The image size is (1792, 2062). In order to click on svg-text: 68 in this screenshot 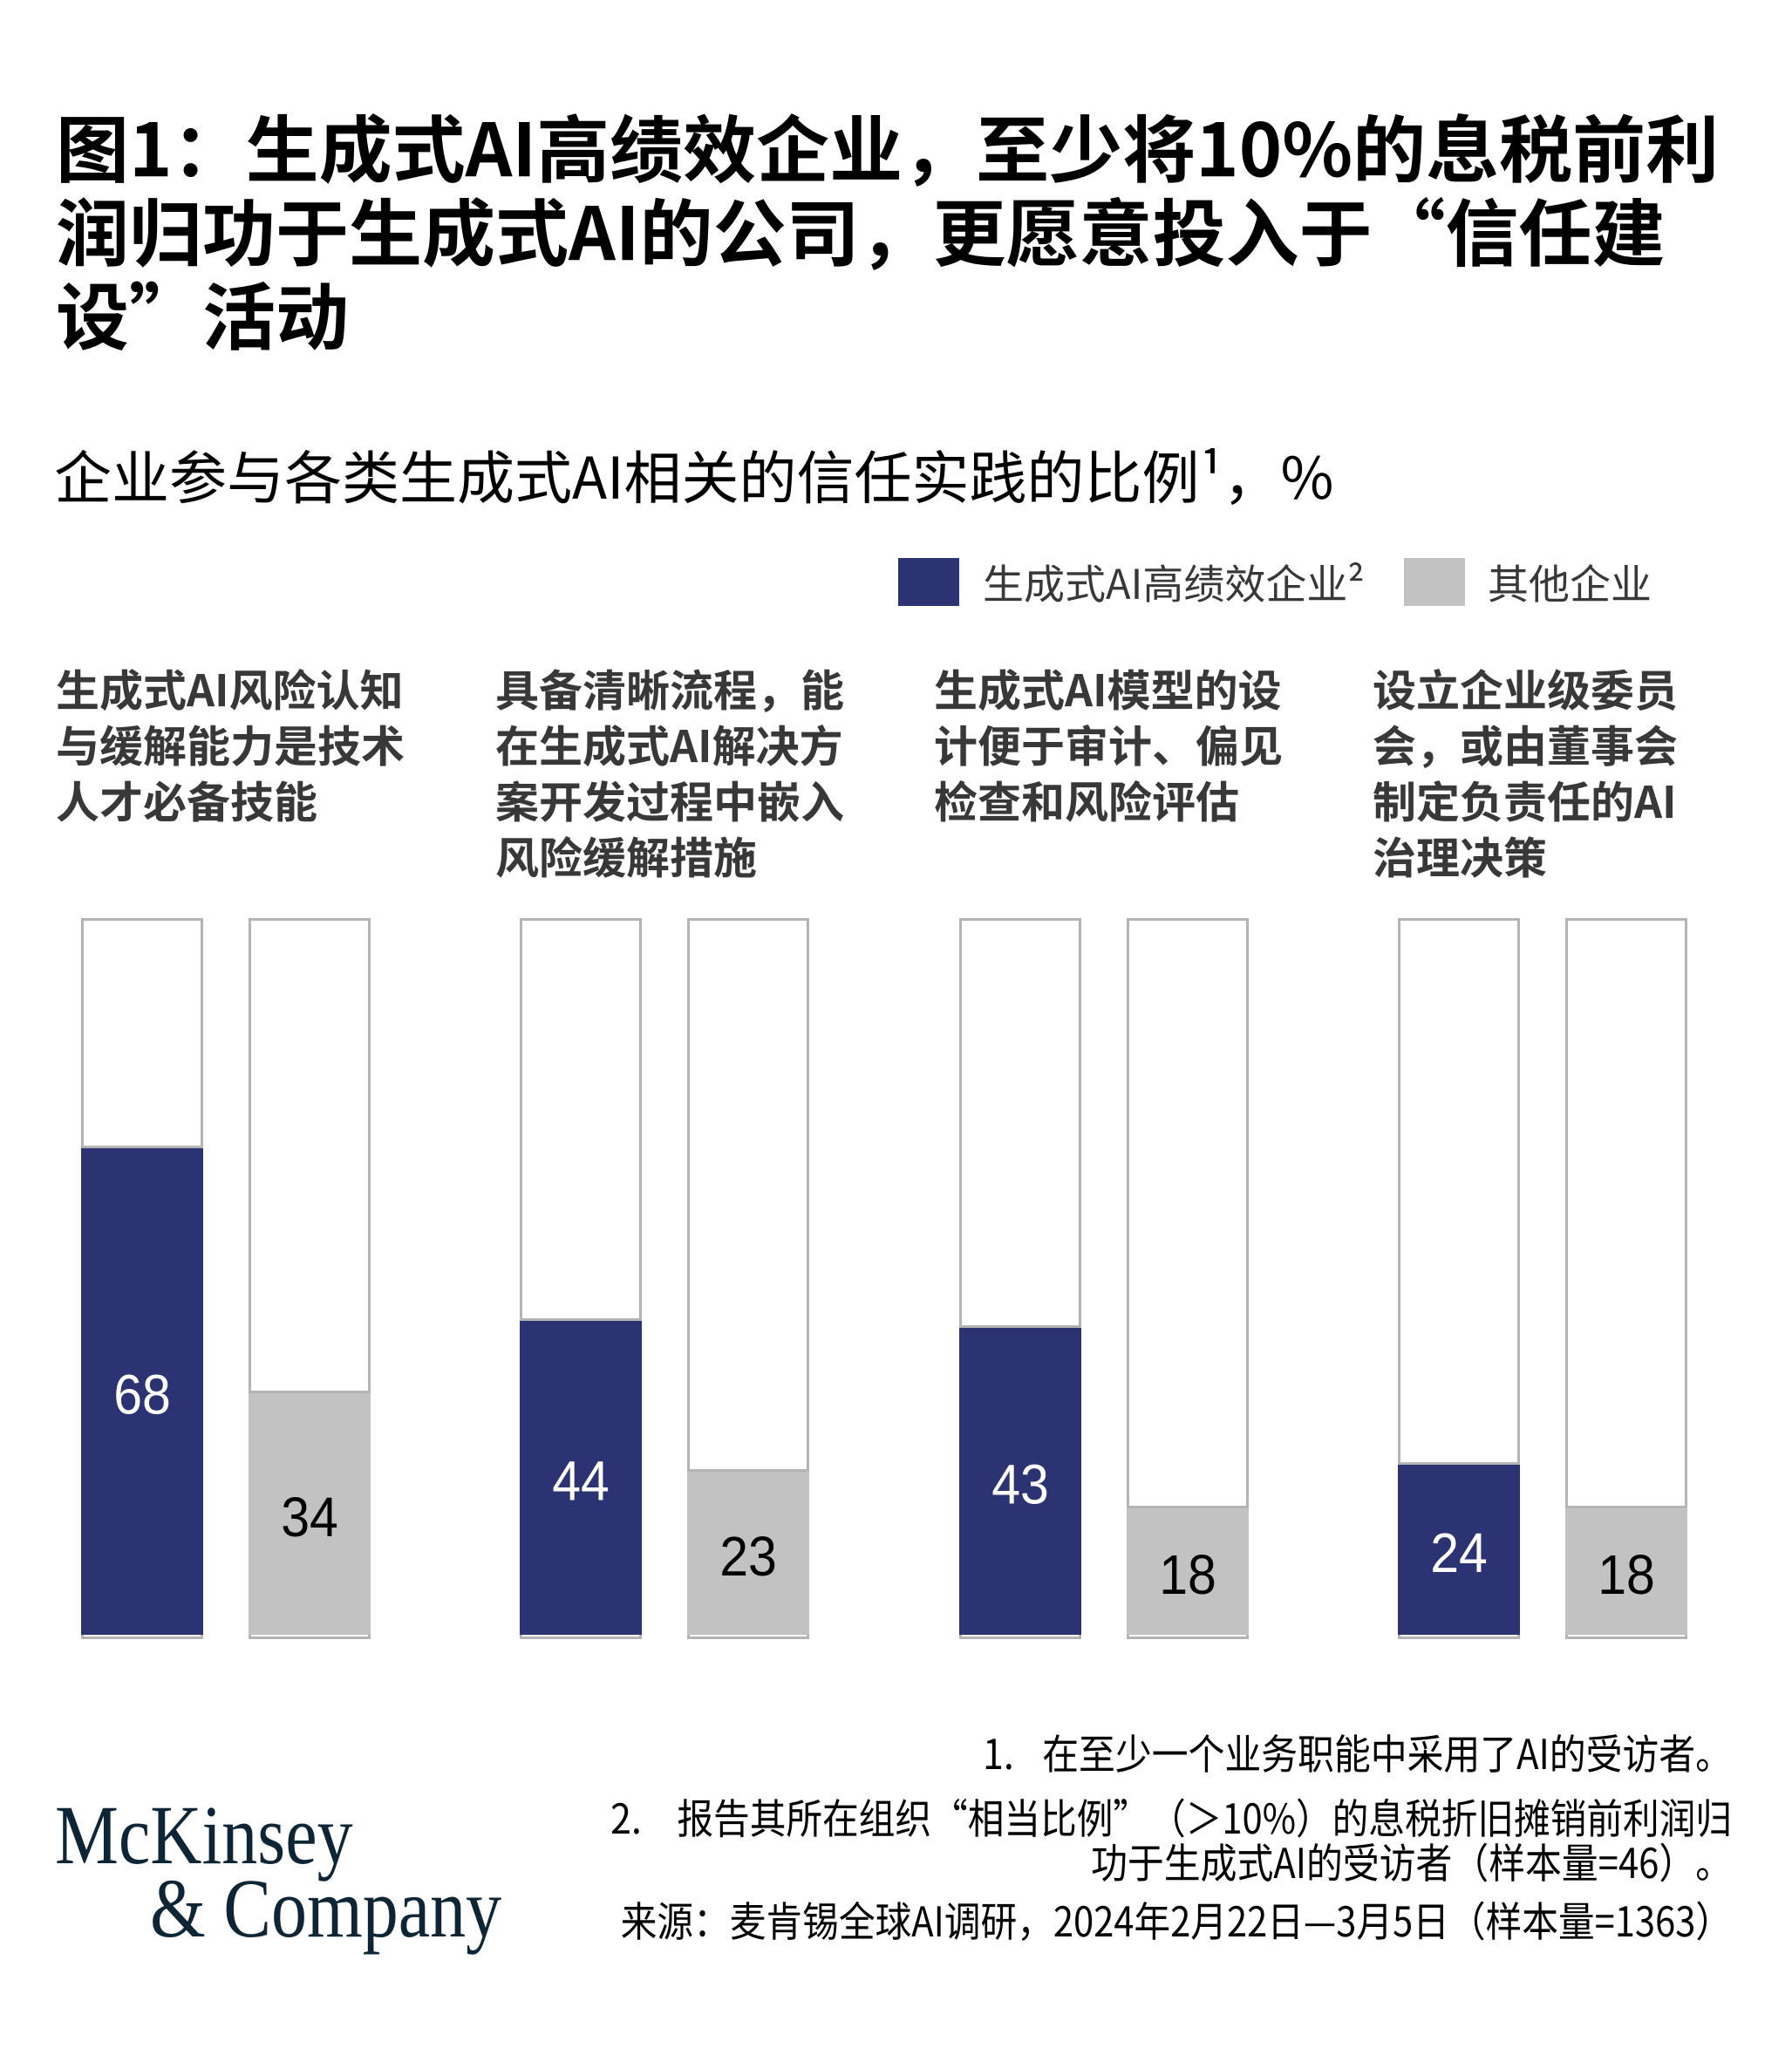, I will do `click(142, 1395)`.